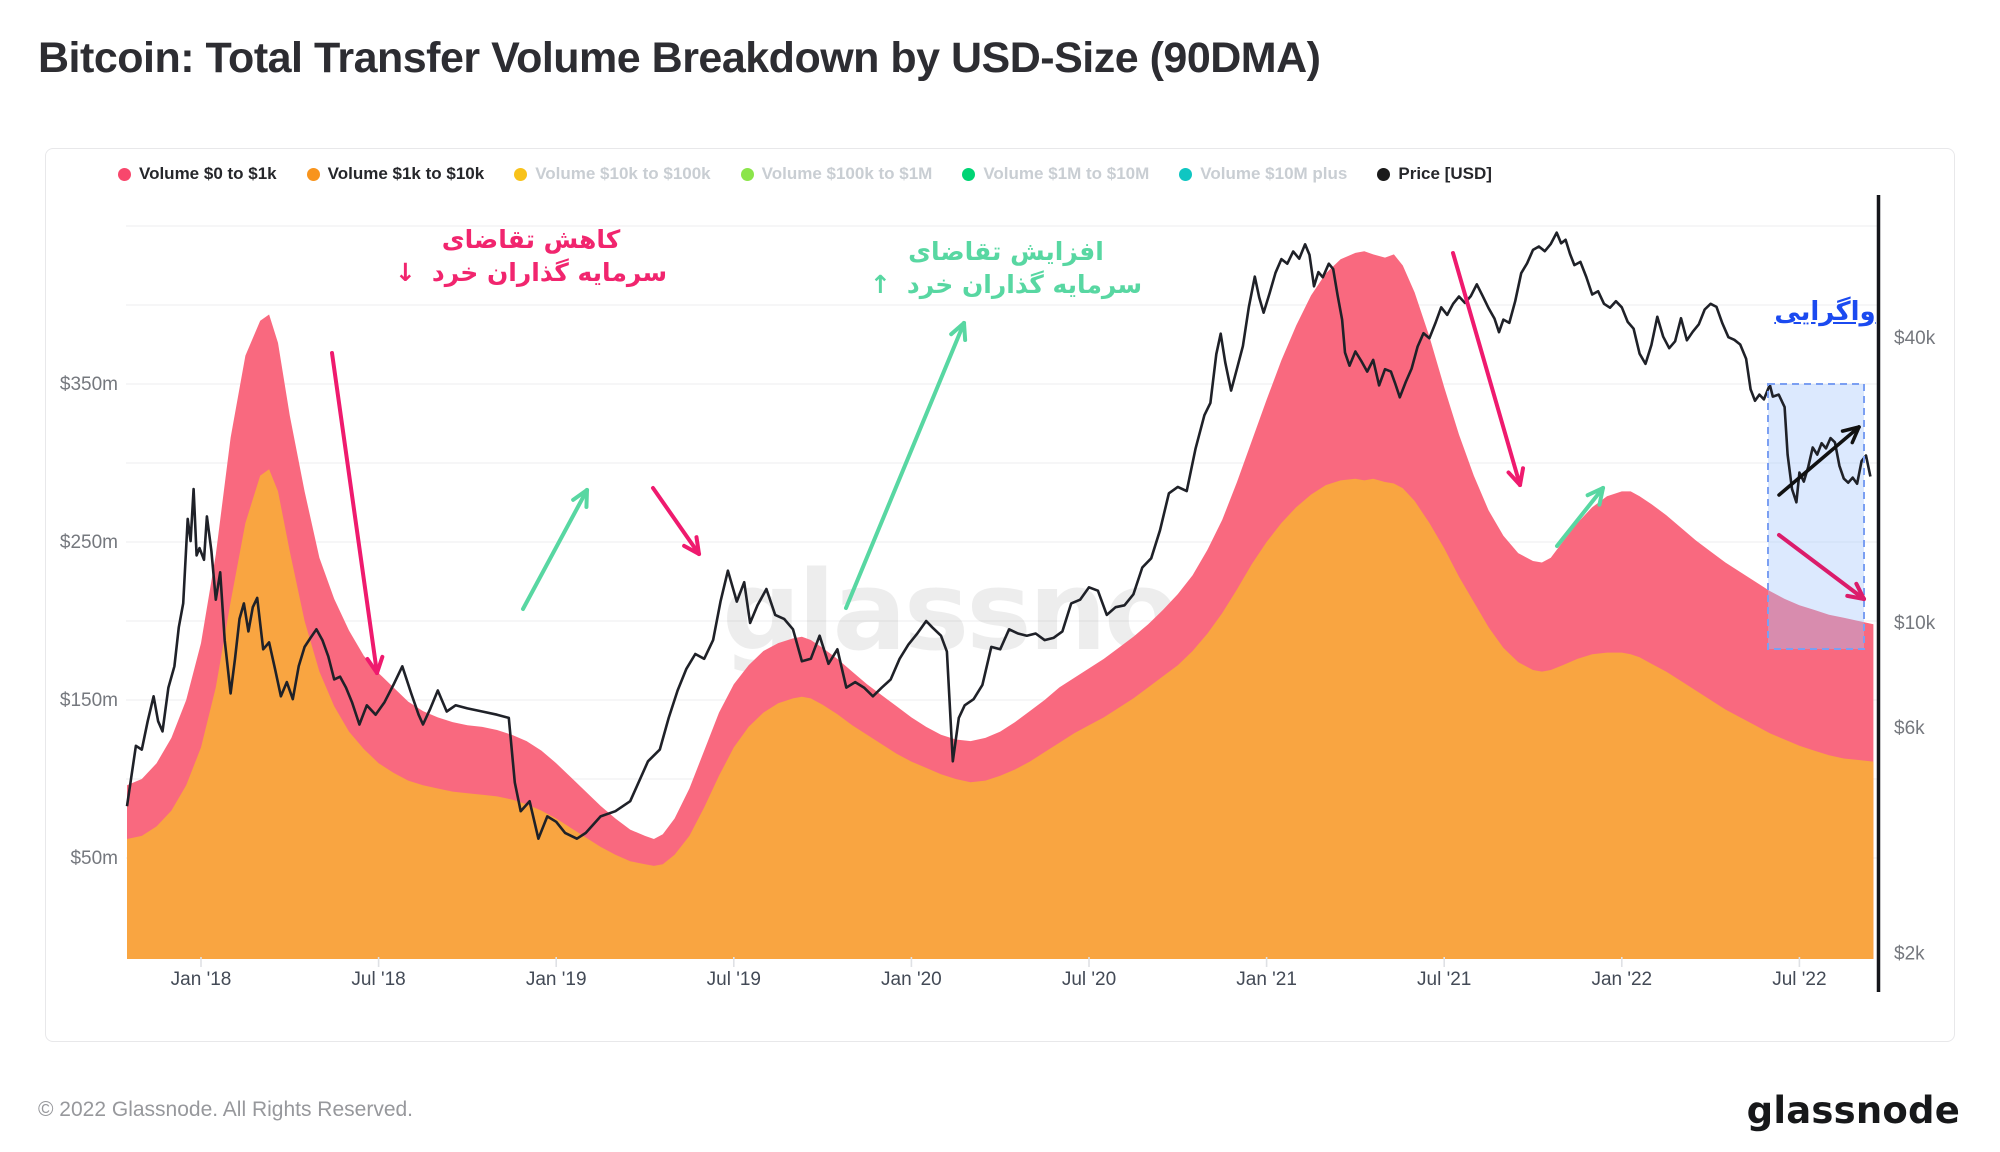 The image size is (2000, 1152). Describe the element at coordinates (226, 1109) in the screenshot. I see `copyright-text: © 2022 Glassnode. All Rights Reserved.` at that location.